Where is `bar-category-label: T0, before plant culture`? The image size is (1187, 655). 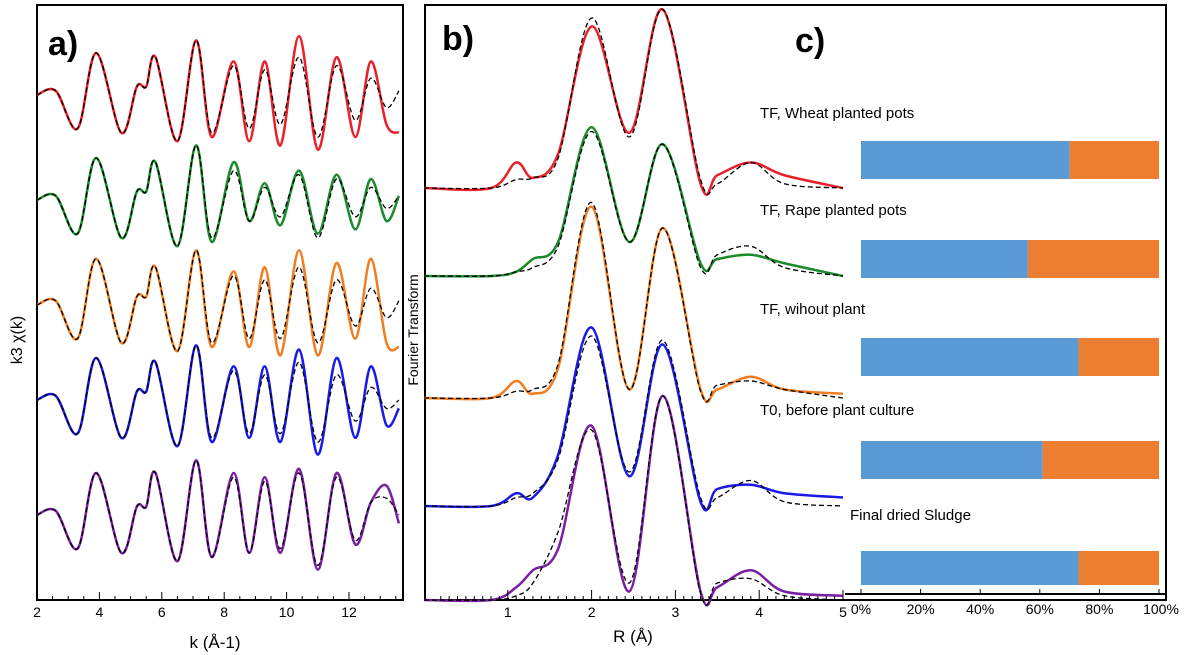 bar-category-label: T0, before plant culture is located at coordinates (837, 410).